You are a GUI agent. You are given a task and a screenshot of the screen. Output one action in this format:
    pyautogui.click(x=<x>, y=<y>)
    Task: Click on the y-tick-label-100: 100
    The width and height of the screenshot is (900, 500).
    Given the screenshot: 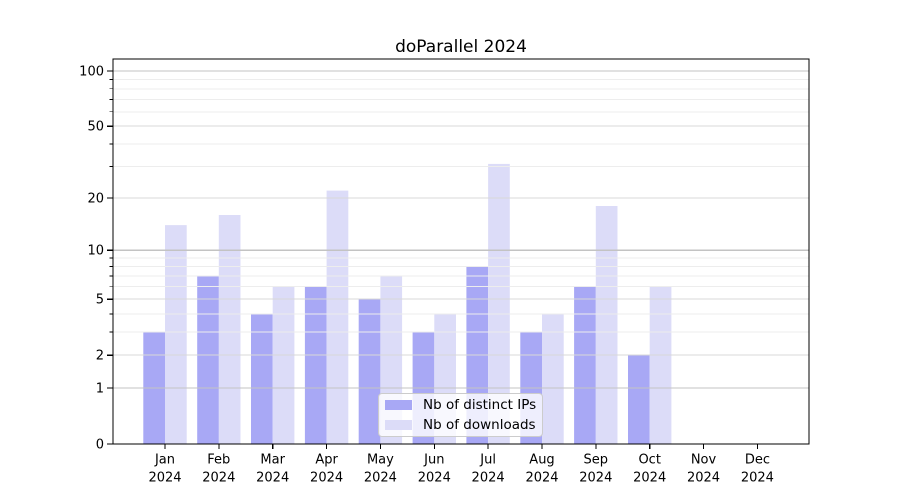 What is the action you would take?
    pyautogui.click(x=91, y=72)
    